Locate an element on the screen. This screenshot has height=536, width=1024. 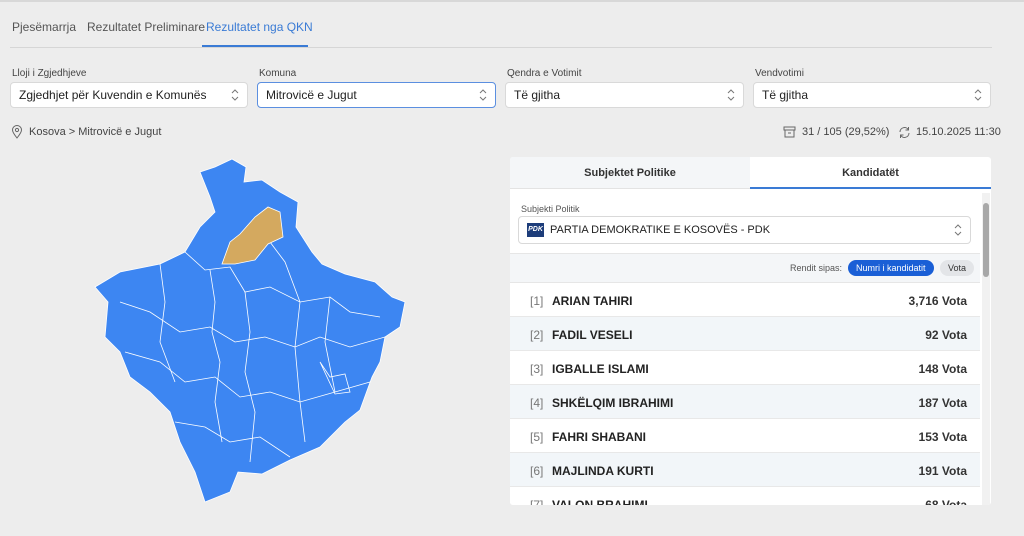
updated-time: 15.10.2025 11:30 is located at coordinates (958, 132).